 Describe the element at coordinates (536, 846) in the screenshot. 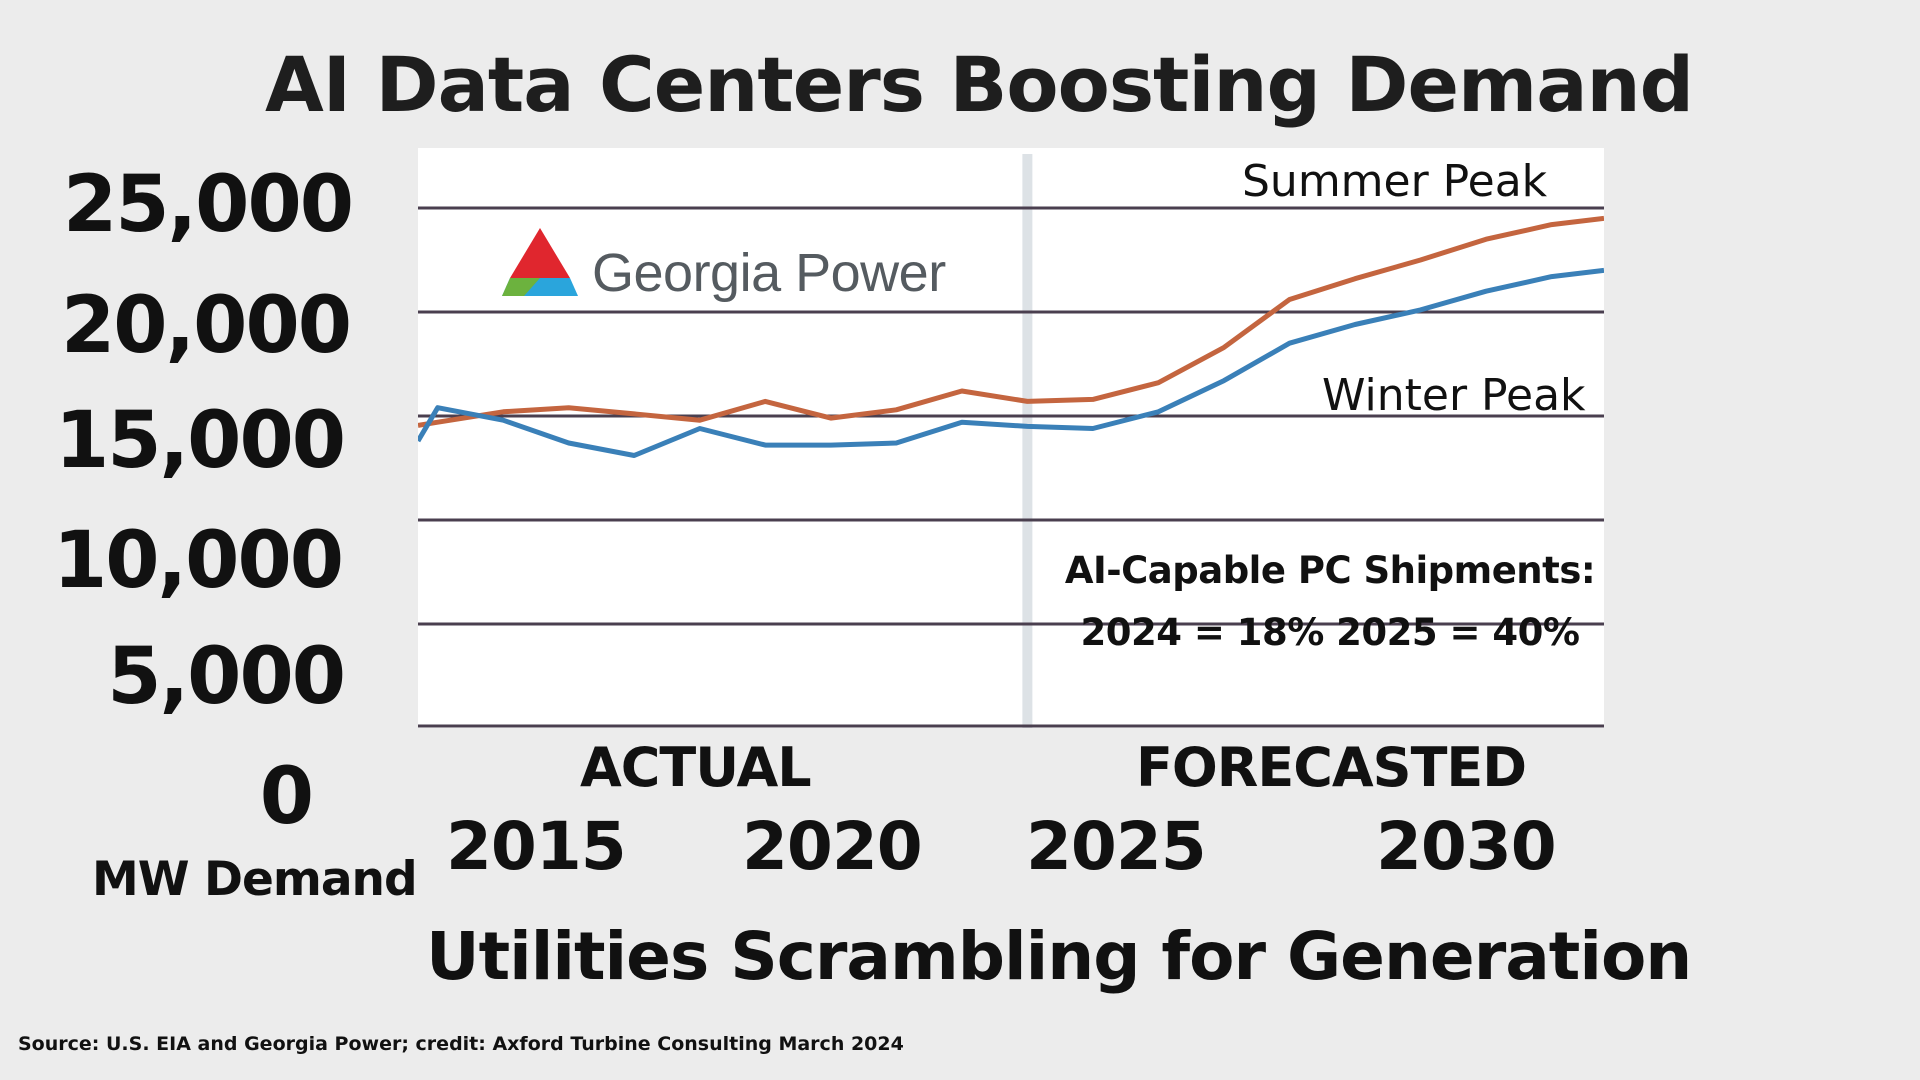

I see `x-tick-label: 2015` at that location.